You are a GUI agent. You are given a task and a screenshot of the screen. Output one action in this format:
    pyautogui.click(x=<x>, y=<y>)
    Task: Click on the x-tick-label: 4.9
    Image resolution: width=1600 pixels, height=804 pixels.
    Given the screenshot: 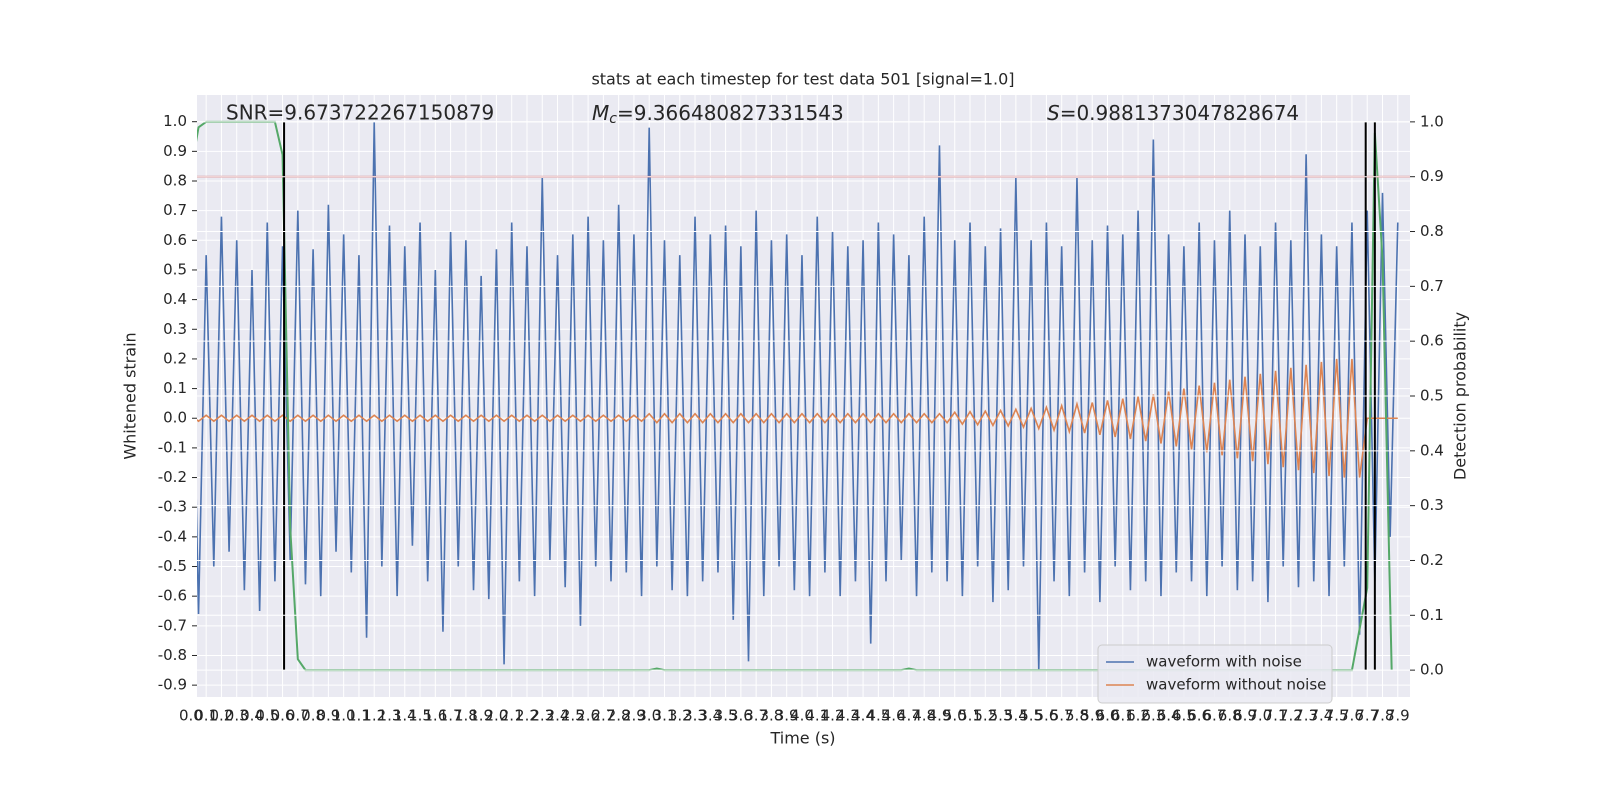 What is the action you would take?
    pyautogui.click(x=940, y=716)
    